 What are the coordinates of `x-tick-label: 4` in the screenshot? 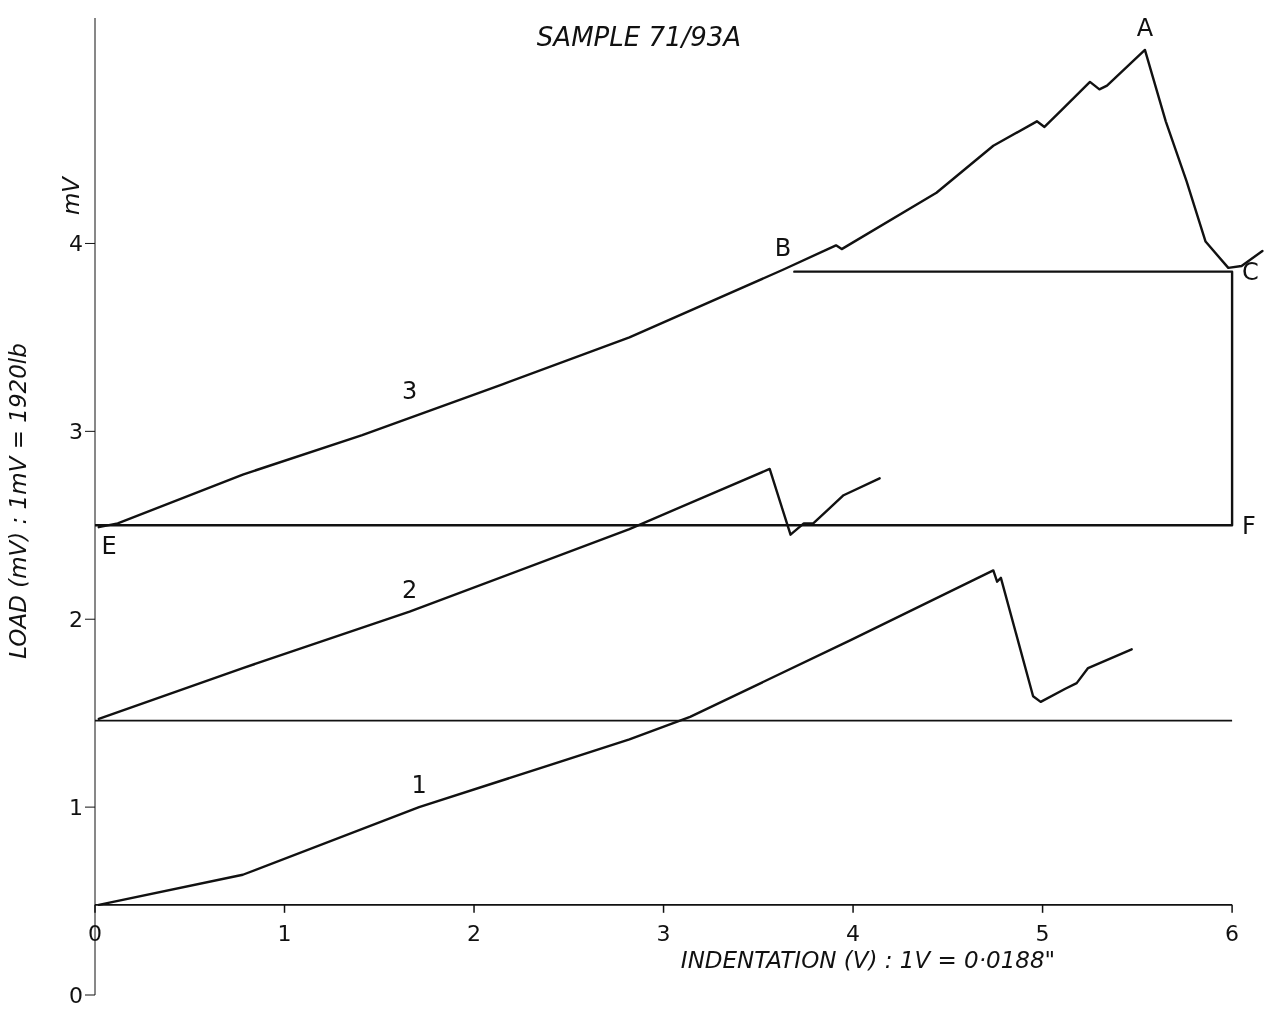 It's located at (853, 933).